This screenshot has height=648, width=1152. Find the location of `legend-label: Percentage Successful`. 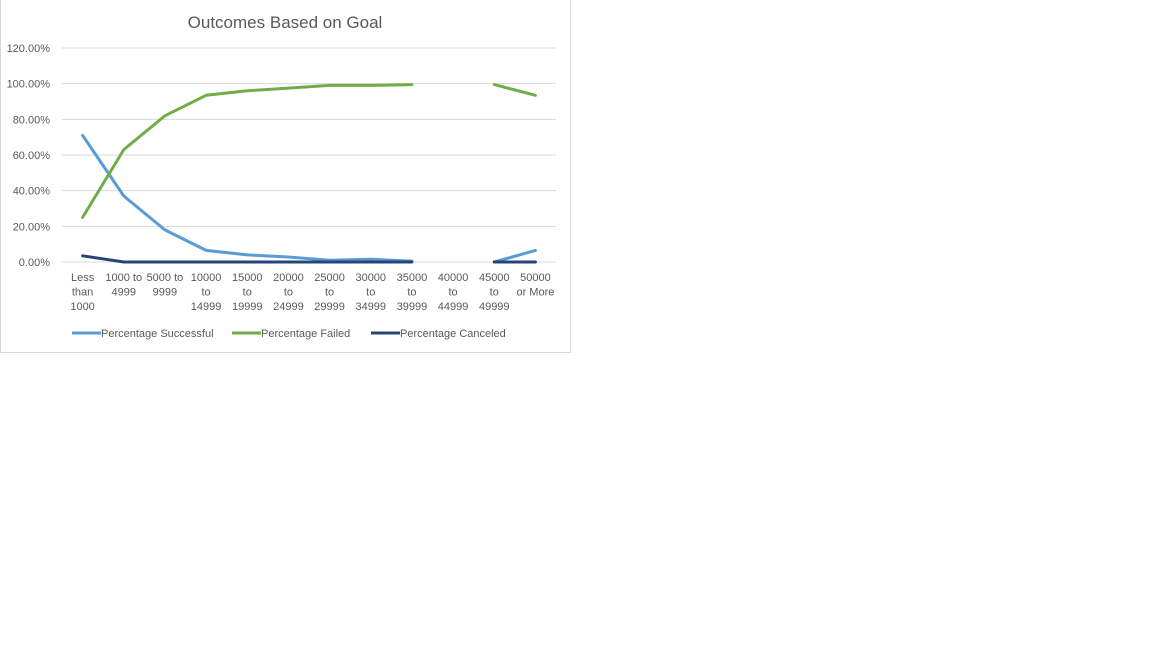

legend-label: Percentage Successful is located at coordinates (157, 334).